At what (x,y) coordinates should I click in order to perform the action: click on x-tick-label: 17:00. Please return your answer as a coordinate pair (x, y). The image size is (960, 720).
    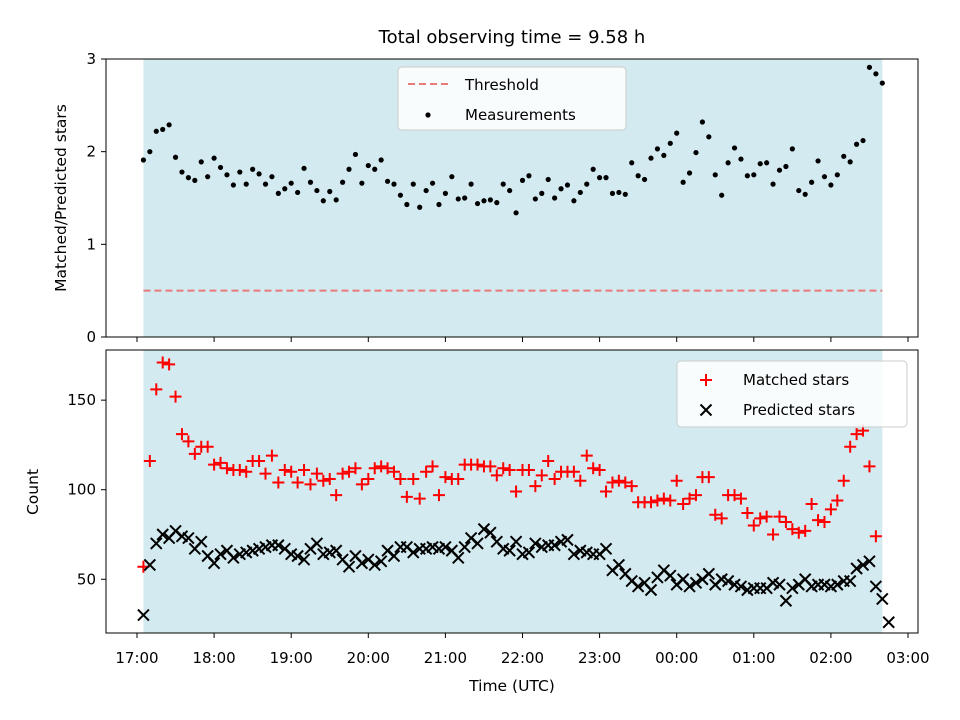
    Looking at the image, I should click on (136, 658).